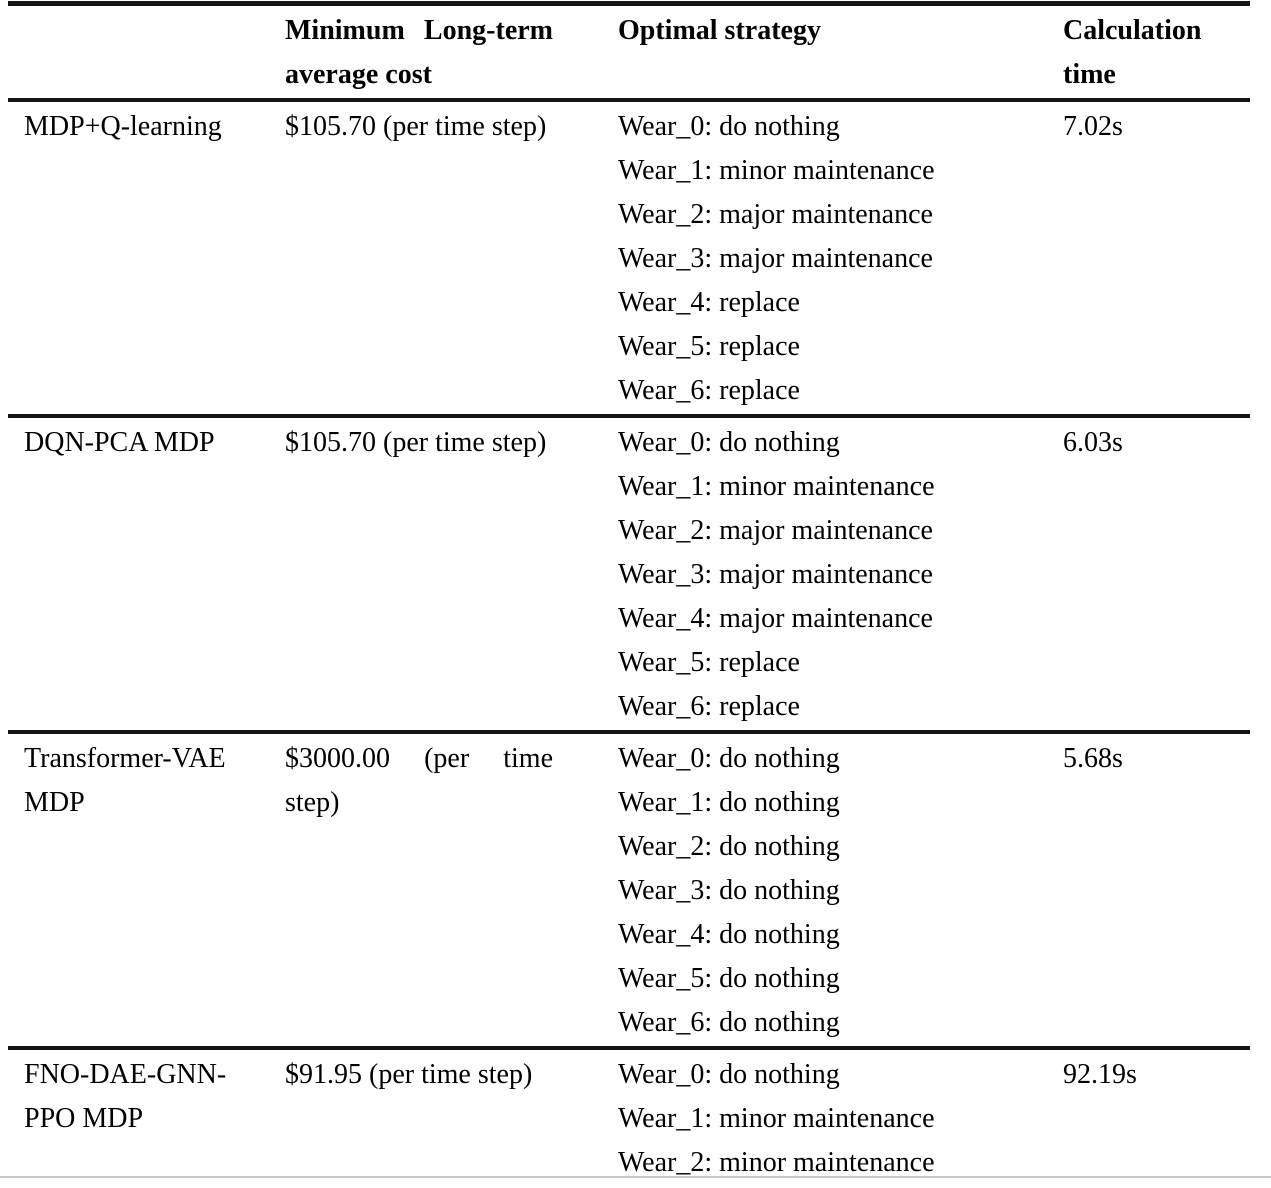 The height and width of the screenshot is (1188, 1271). Describe the element at coordinates (1093, 442) in the screenshot. I see `calc-time-cell: 6.03s` at that location.